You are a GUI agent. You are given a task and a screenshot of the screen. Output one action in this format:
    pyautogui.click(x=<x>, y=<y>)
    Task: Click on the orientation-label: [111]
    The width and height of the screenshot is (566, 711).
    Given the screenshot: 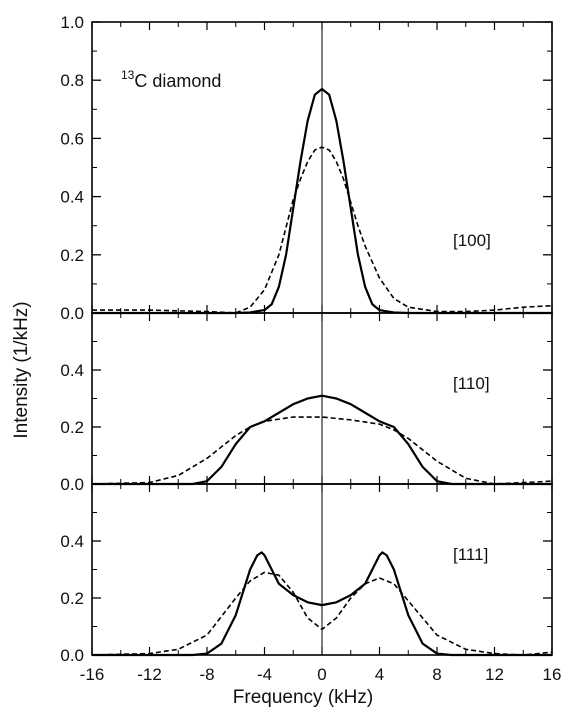 What is the action you would take?
    pyautogui.click(x=470, y=554)
    